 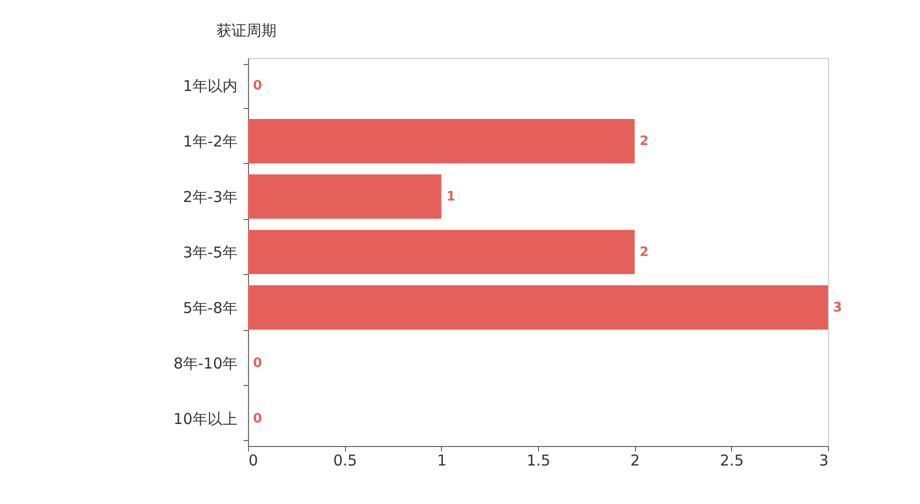 I want to click on x-tick-label: 0, so click(x=253, y=461).